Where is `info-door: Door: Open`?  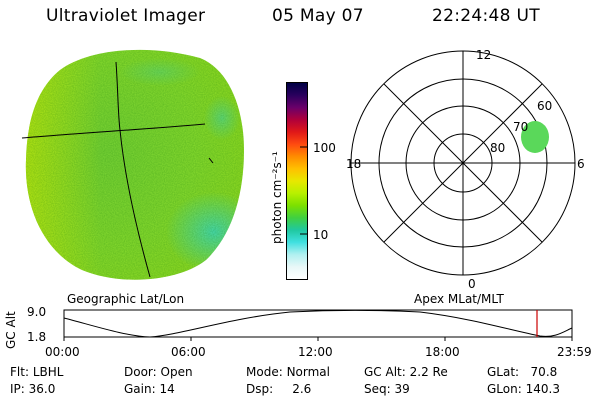 info-door: Door: Open is located at coordinates (158, 372).